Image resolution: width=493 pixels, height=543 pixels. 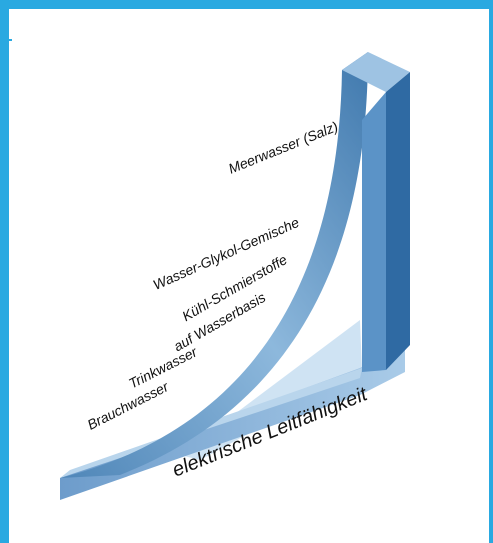 I want to click on pillar-top, so click(x=376, y=72).